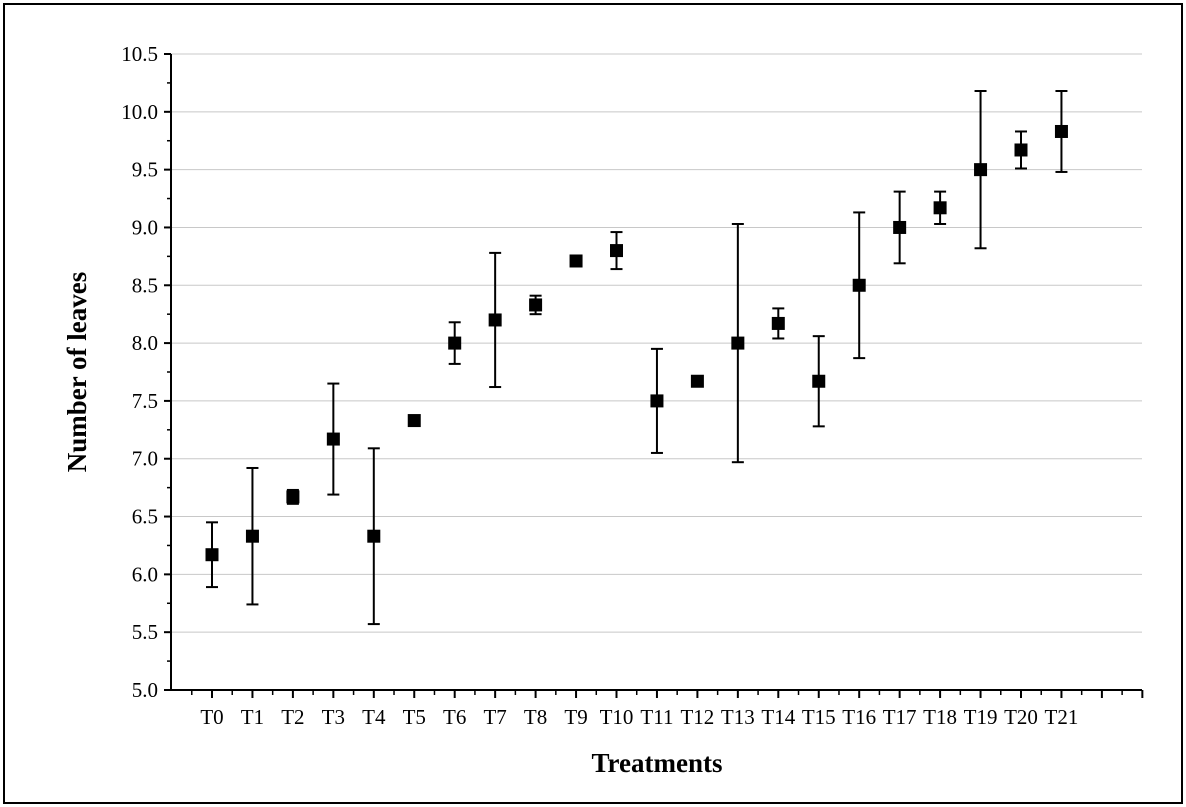  What do you see at coordinates (145, 227) in the screenshot?
I see `y-tick-label: 9.0` at bounding box center [145, 227].